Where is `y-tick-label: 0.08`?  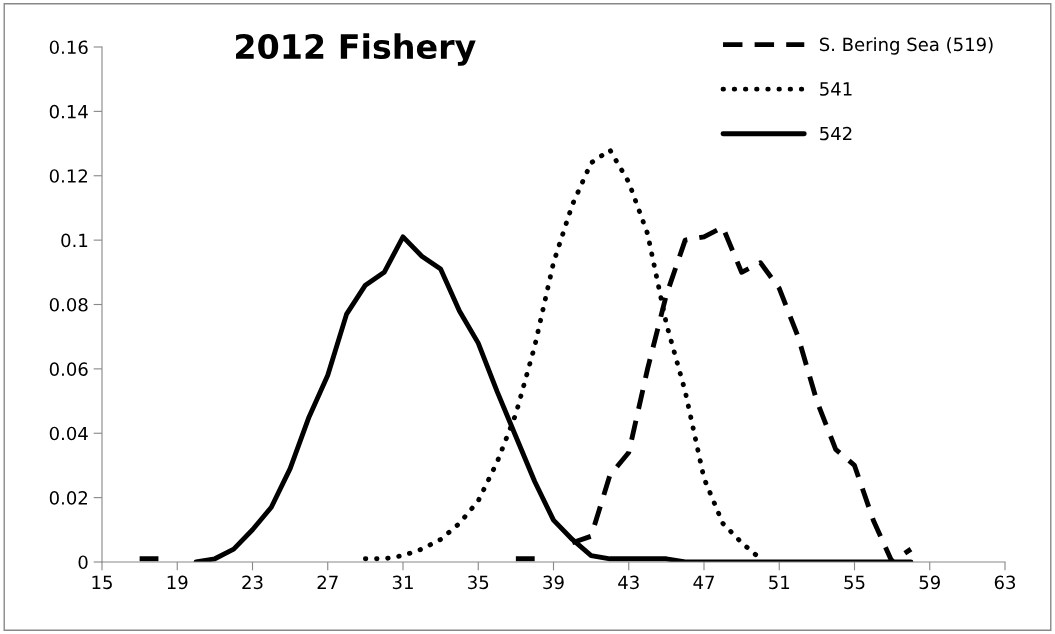
y-tick-label: 0.08 is located at coordinates (68, 304).